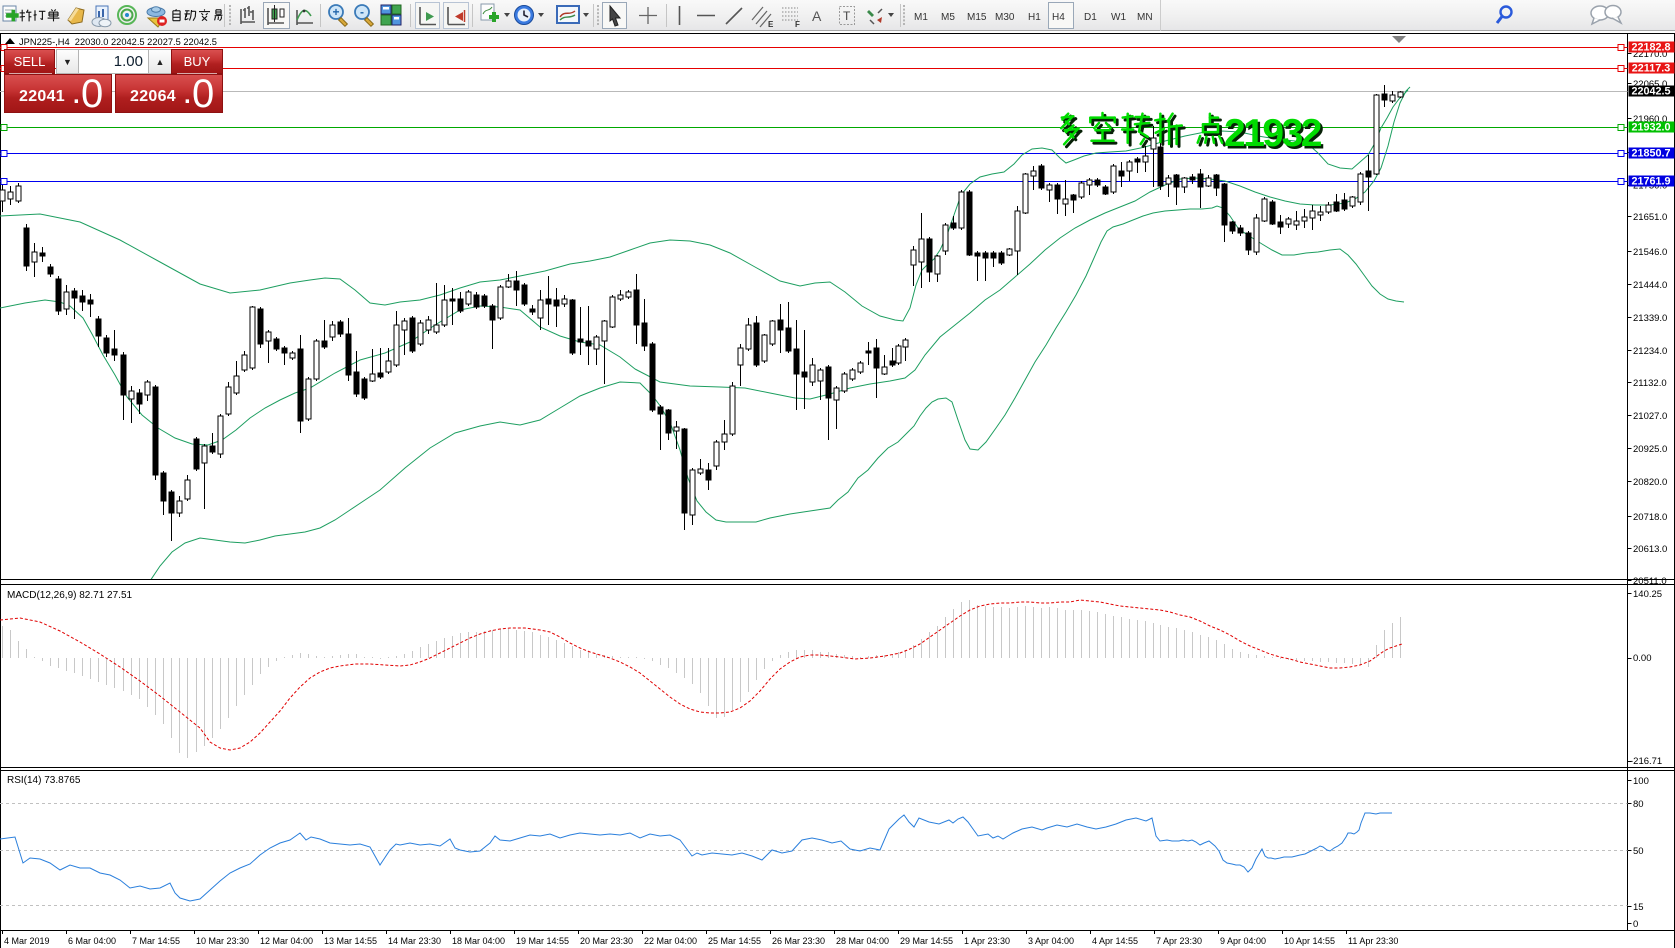 Image resolution: width=1675 pixels, height=948 pixels. Describe the element at coordinates (1642, 658) in the screenshot. I see `svg-text: 0.00` at that location.